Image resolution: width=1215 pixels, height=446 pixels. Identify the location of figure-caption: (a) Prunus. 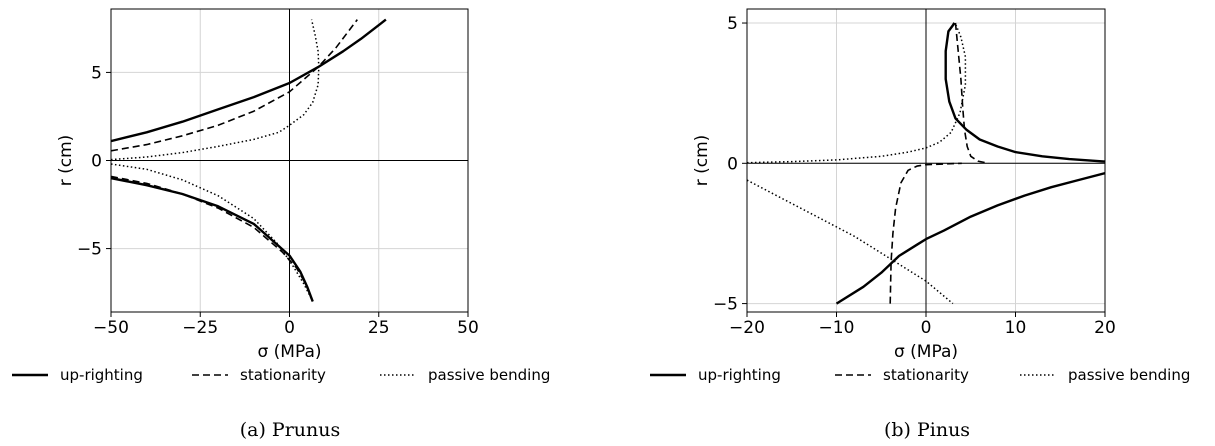
(290, 430).